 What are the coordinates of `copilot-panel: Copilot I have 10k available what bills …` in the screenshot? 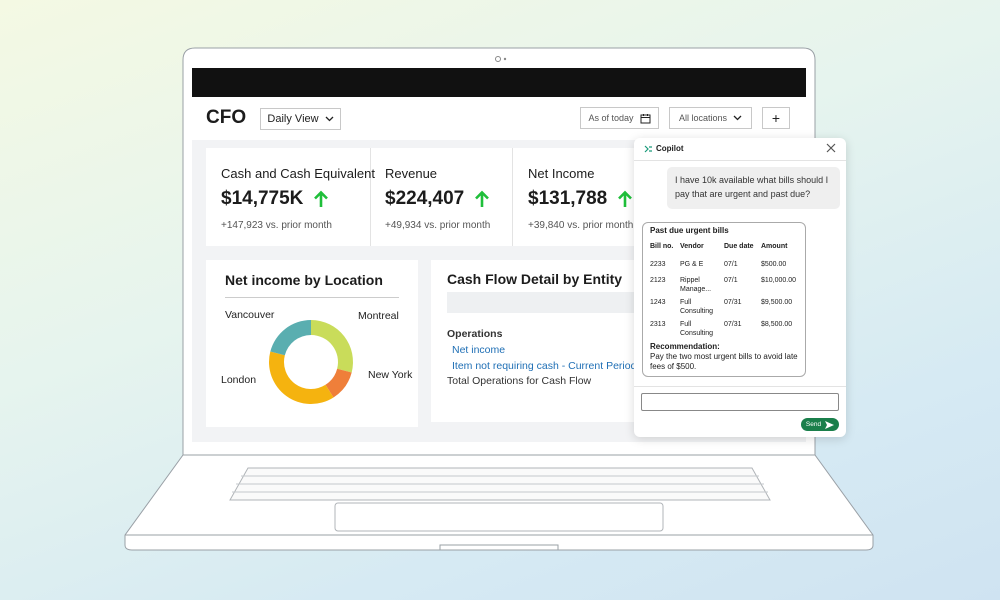 It's located at (740, 287).